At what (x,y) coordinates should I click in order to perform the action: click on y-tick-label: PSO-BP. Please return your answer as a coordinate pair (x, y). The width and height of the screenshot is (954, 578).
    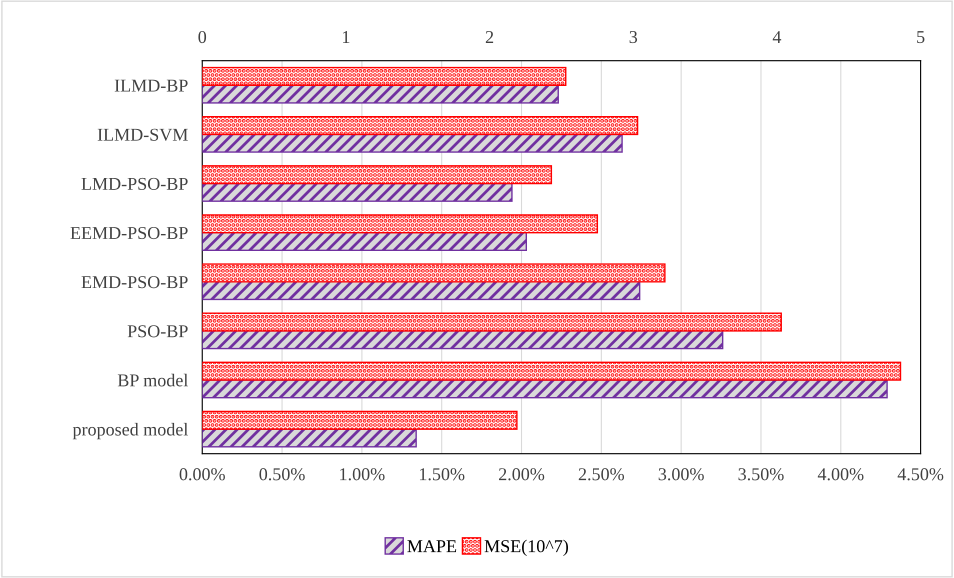
    Looking at the image, I should click on (158, 331).